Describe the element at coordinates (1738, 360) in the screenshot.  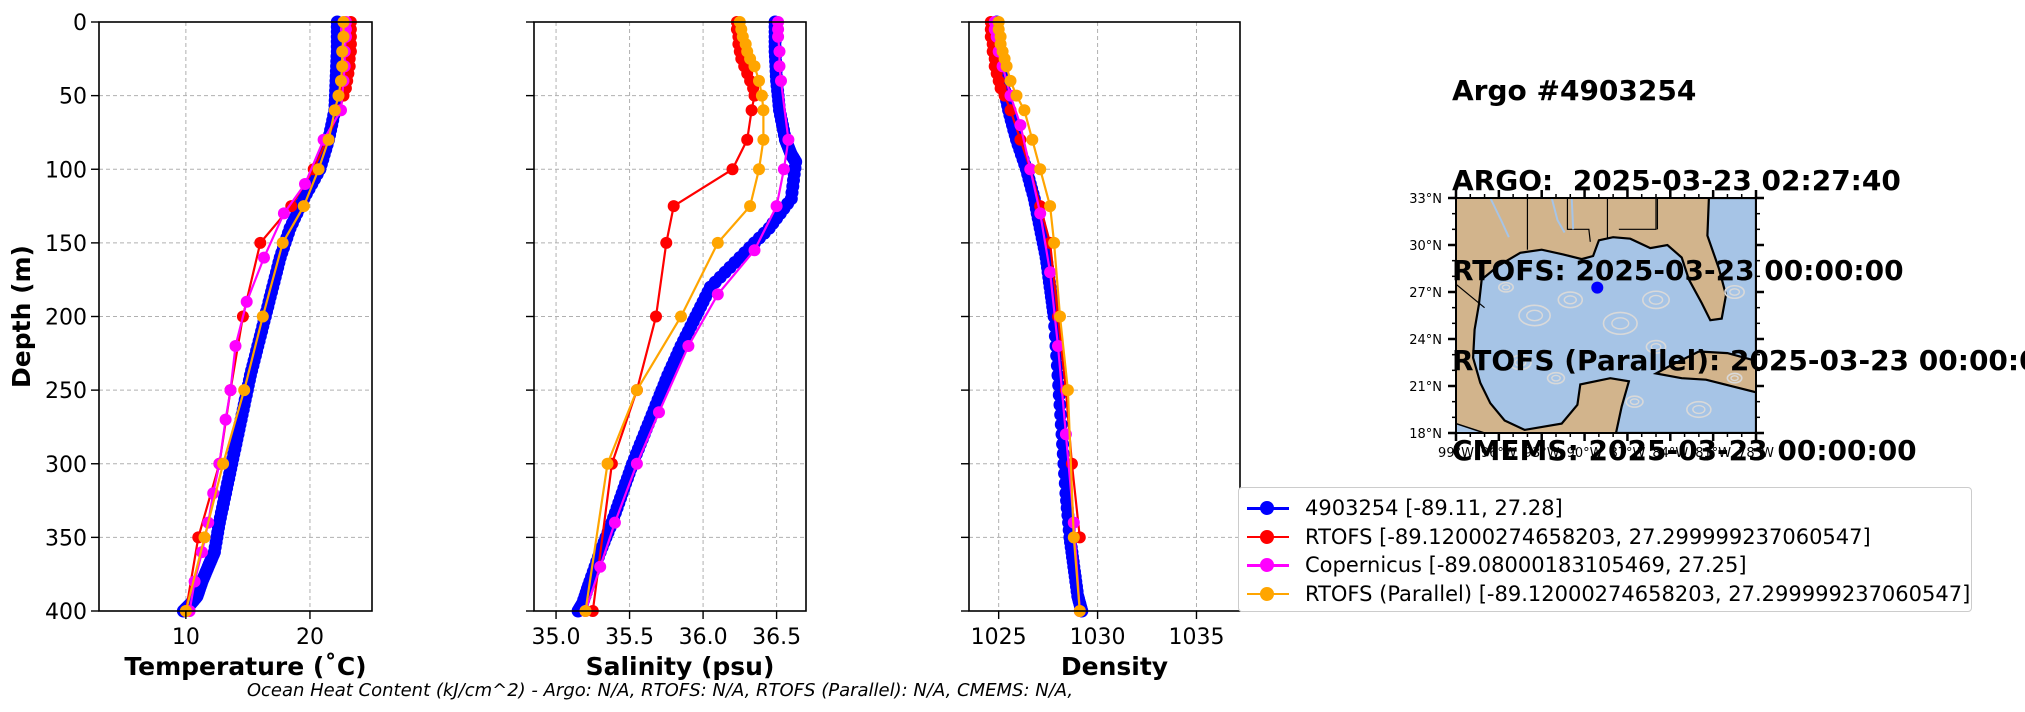
I see `title-line: RTOFS (Parallel): 2025-03-23 00:00:00` at that location.